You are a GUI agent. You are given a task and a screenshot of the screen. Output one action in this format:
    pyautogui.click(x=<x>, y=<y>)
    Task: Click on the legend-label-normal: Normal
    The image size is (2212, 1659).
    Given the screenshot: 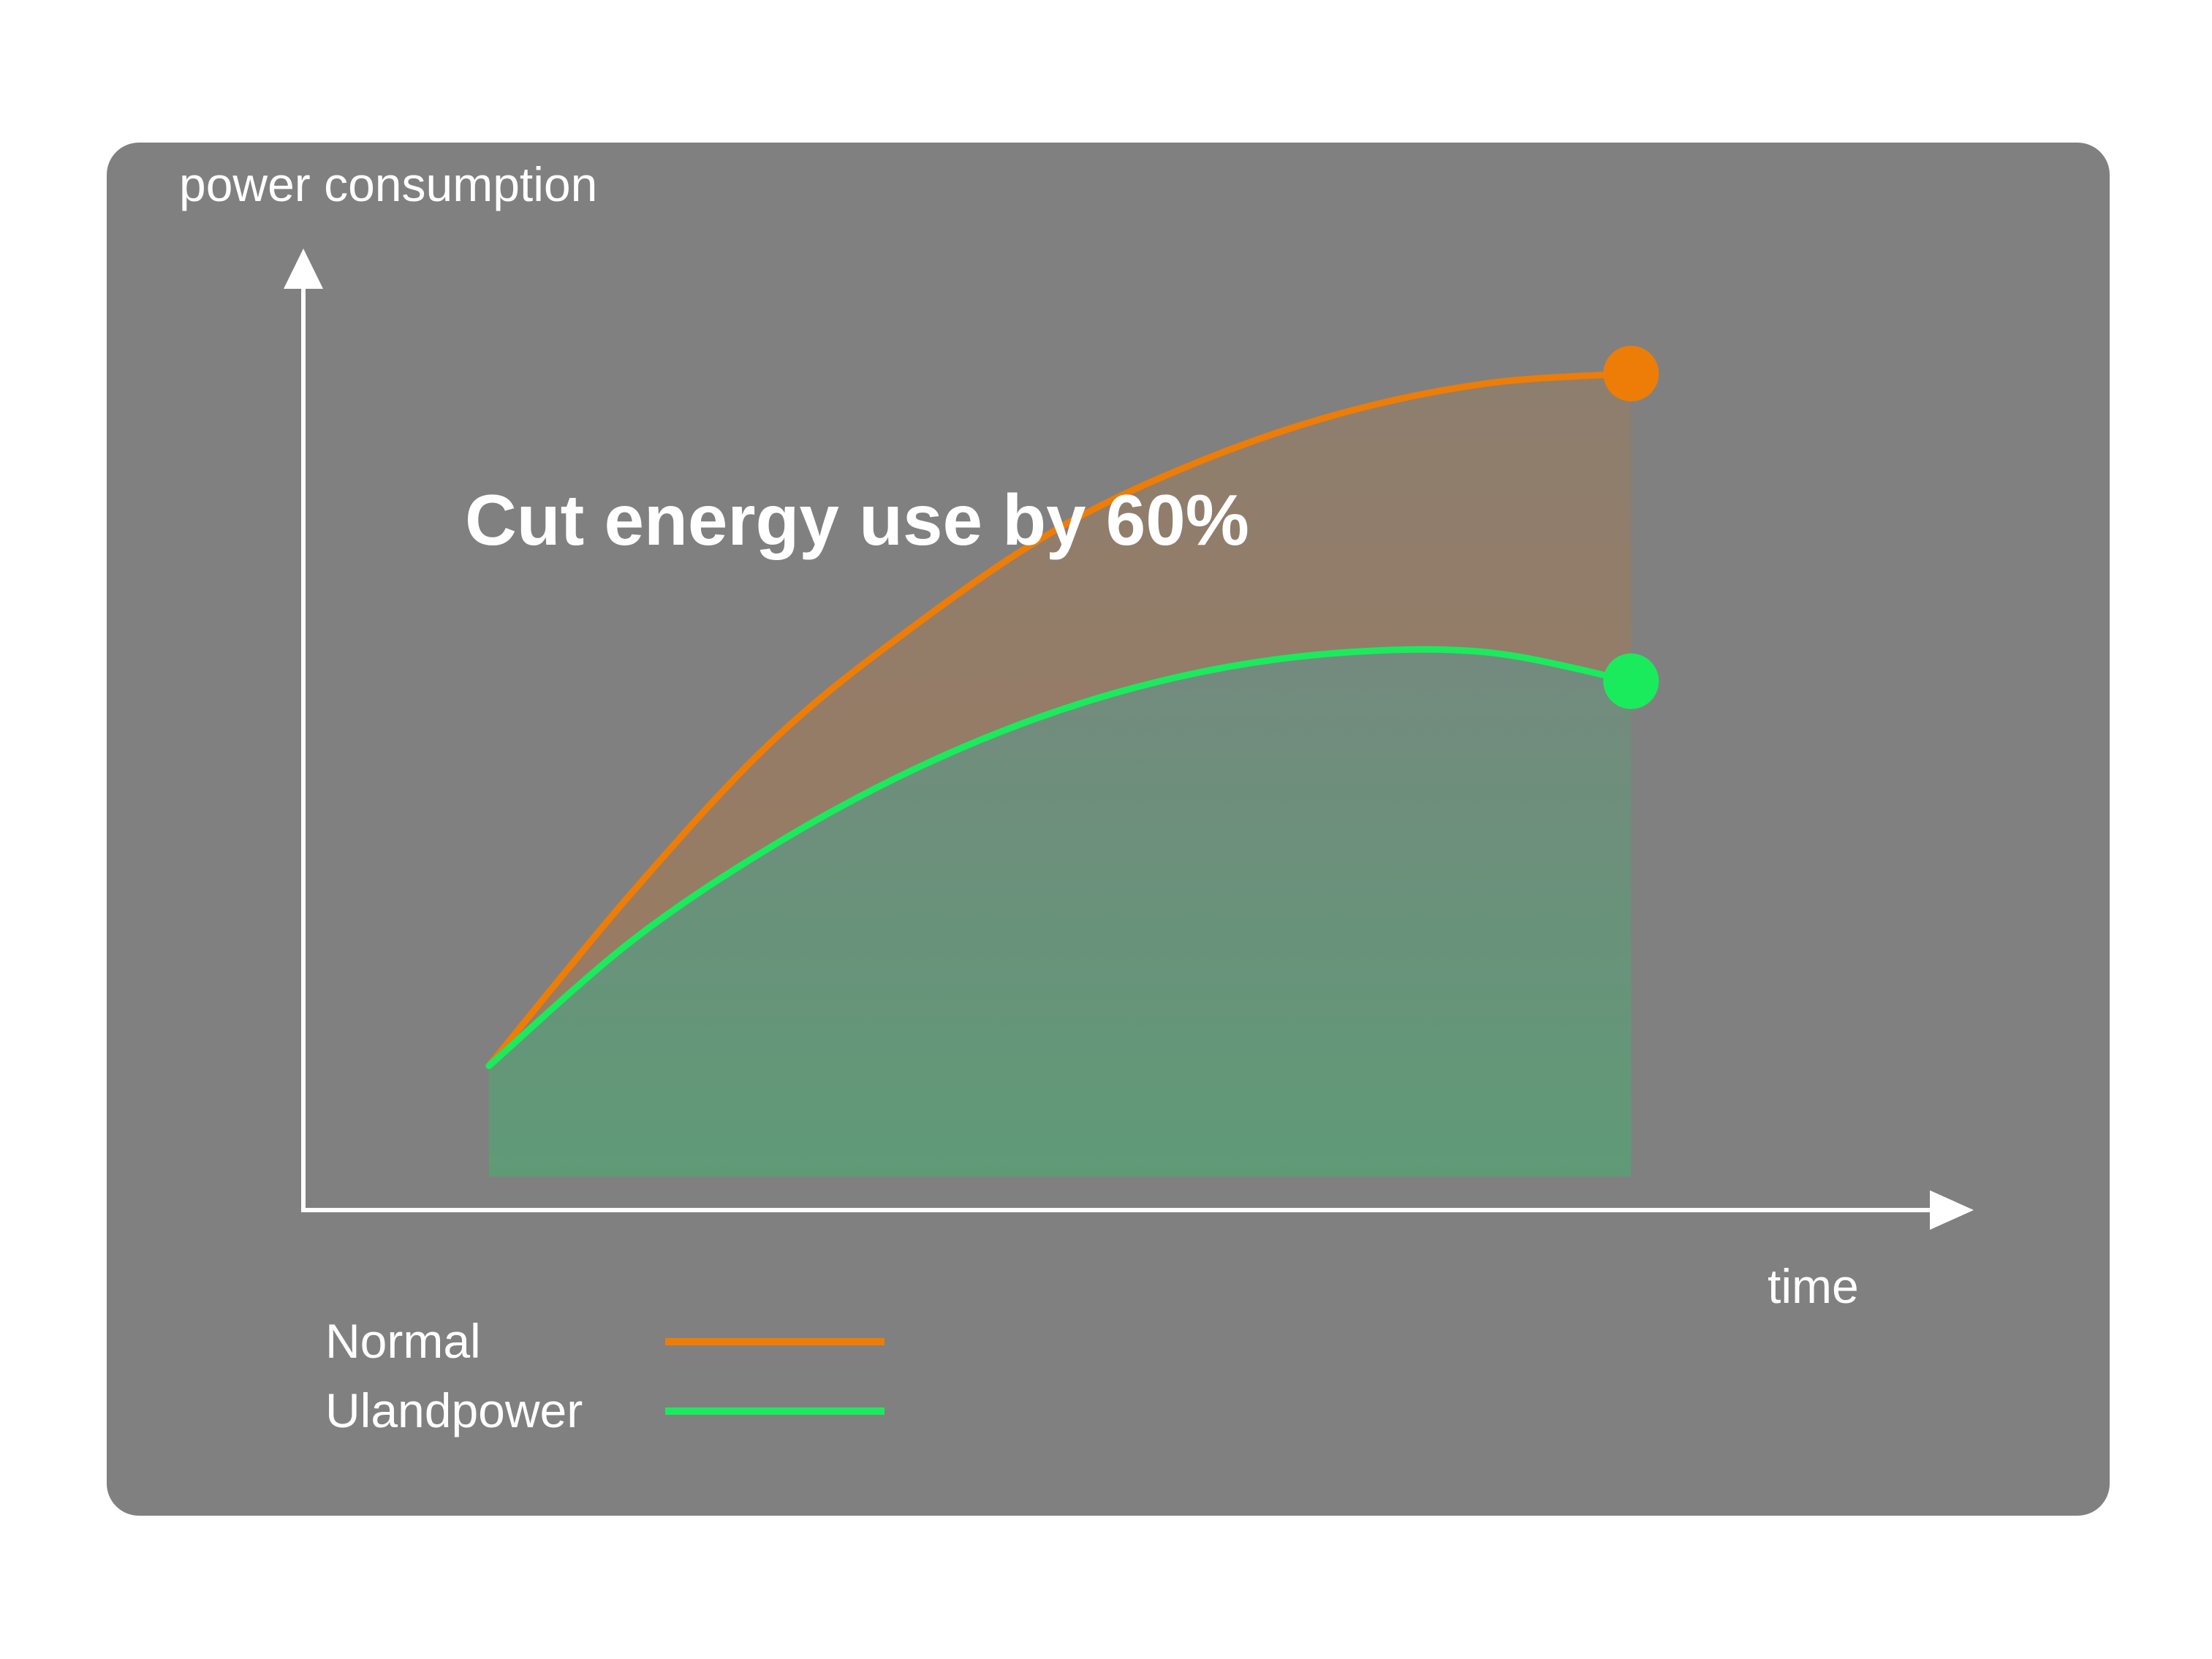 What is the action you would take?
    pyautogui.click(x=403, y=1341)
    